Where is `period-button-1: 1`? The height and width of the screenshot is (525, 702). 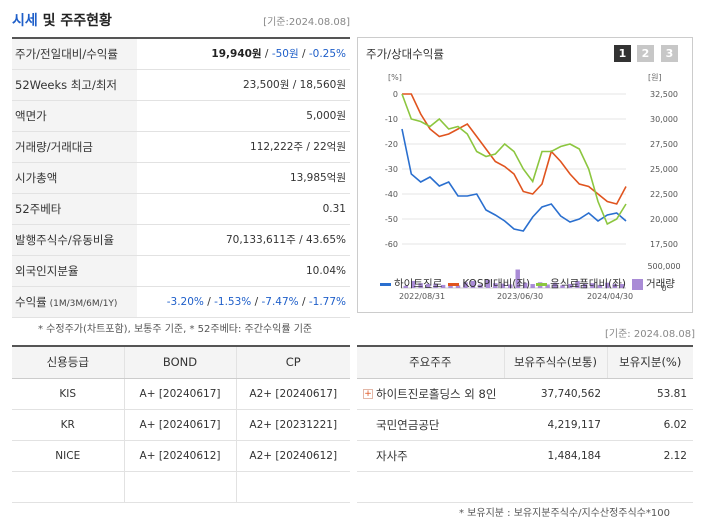 period-button-1: 1 is located at coordinates (622, 53).